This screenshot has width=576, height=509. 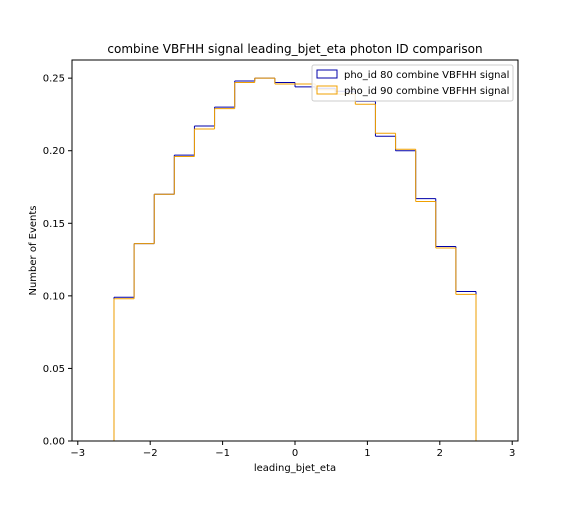 What do you see at coordinates (54, 79) in the screenshot?
I see `y-tick-label: 0.25` at bounding box center [54, 79].